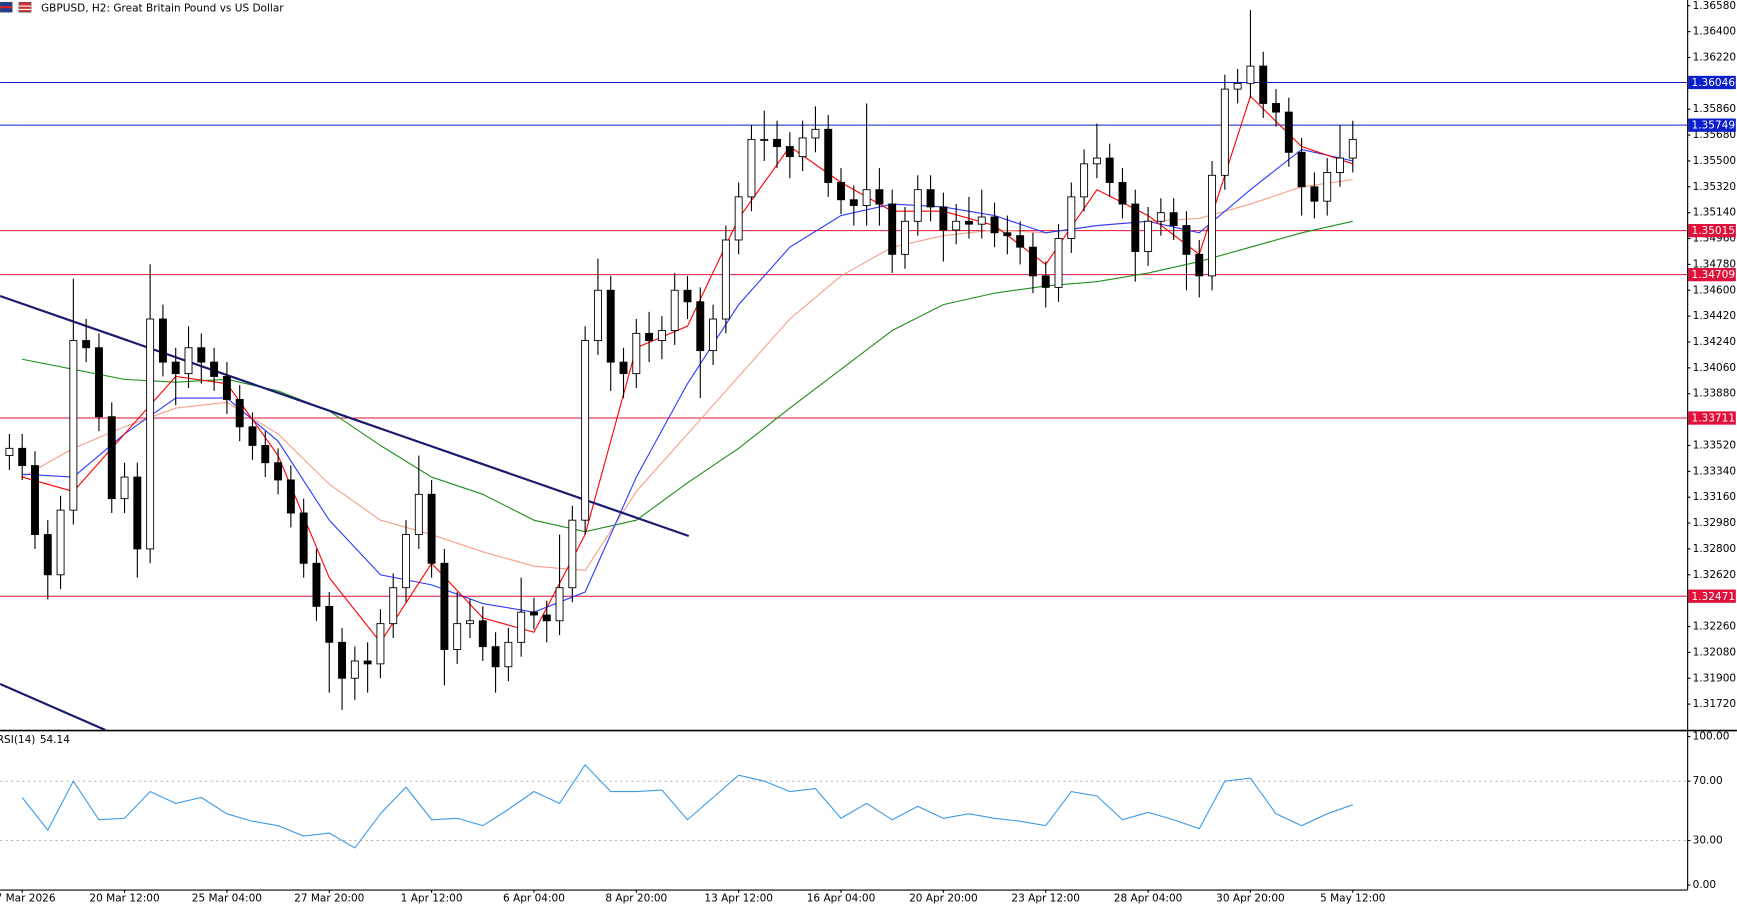 The image size is (1737, 905). What do you see at coordinates (1704, 885) in the screenshot?
I see `y-tick-label: 0.00` at bounding box center [1704, 885].